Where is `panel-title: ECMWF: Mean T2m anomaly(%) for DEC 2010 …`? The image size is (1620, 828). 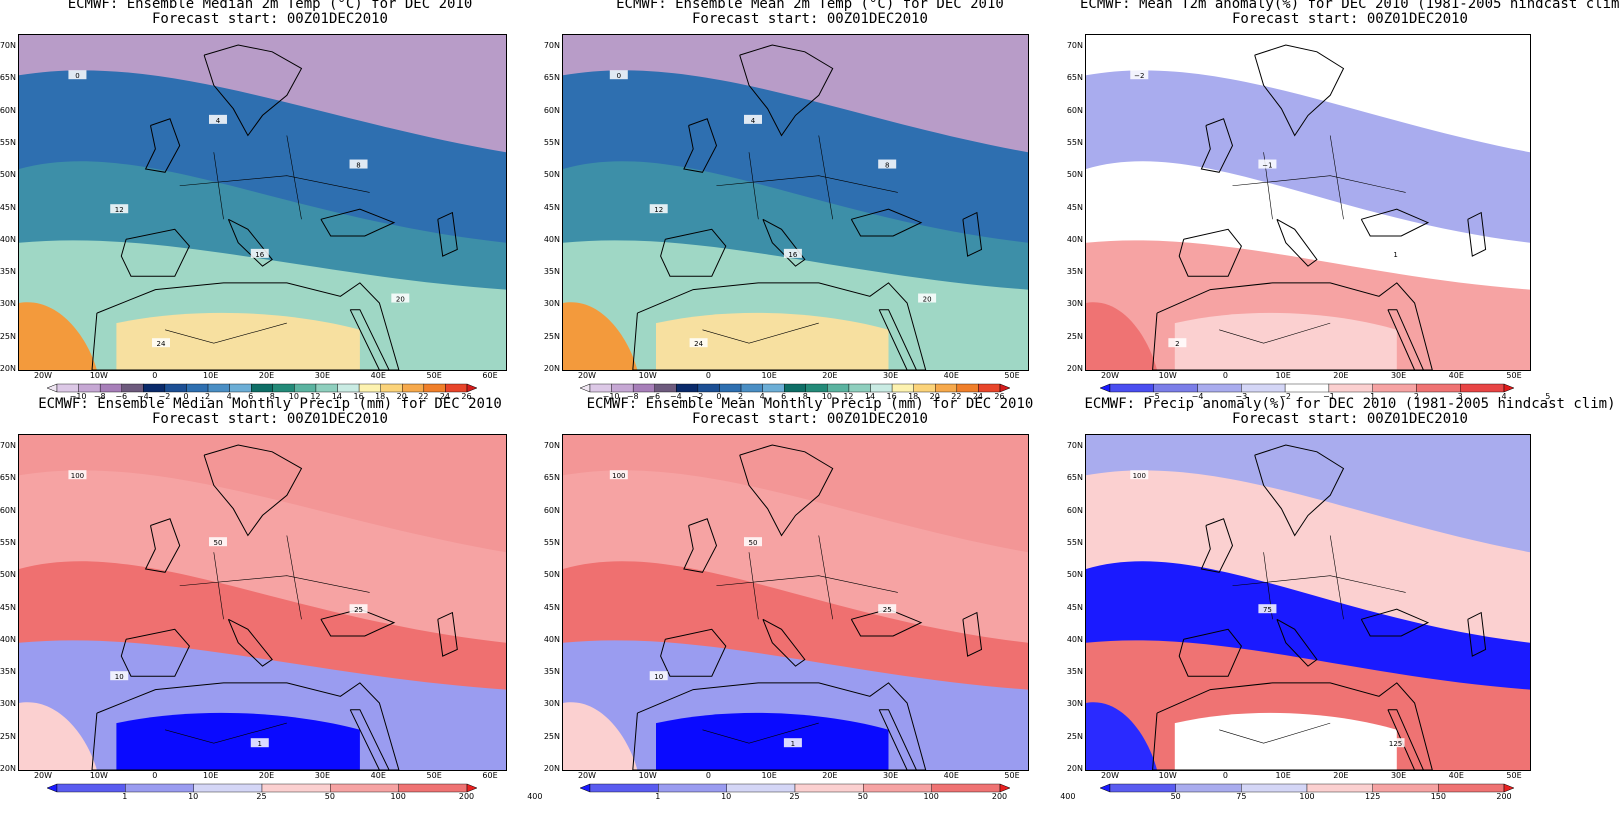 panel-title: ECMWF: Mean T2m anomaly(%) for DEC 2010 … is located at coordinates (1350, 6).